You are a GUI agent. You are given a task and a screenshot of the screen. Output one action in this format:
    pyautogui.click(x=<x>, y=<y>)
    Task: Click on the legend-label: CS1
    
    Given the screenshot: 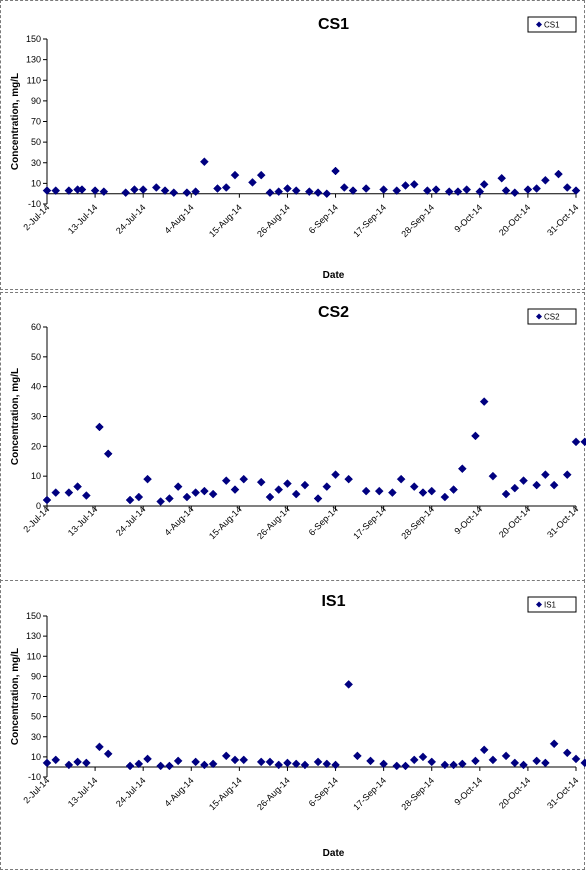 What is the action you would take?
    pyautogui.click(x=552, y=25)
    